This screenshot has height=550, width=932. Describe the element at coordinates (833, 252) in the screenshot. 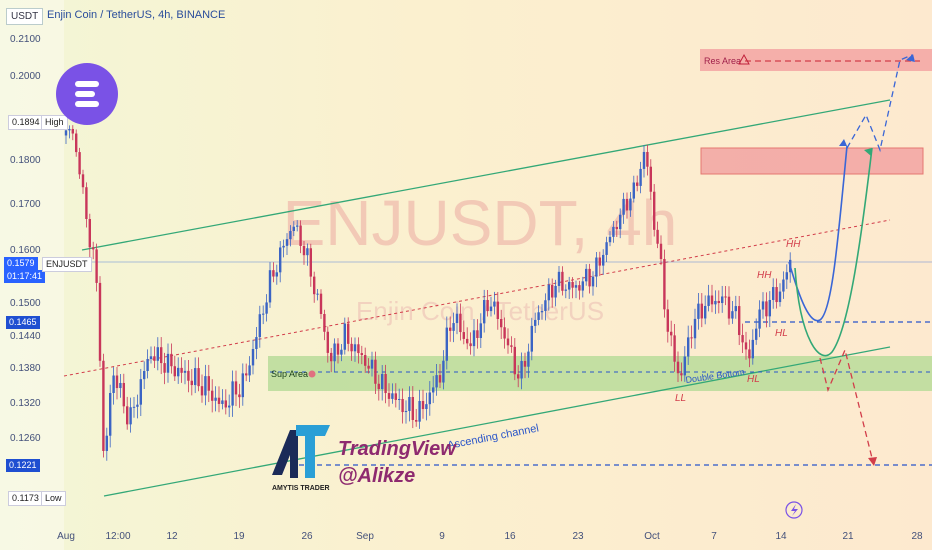

I see `green-projection-path` at that location.